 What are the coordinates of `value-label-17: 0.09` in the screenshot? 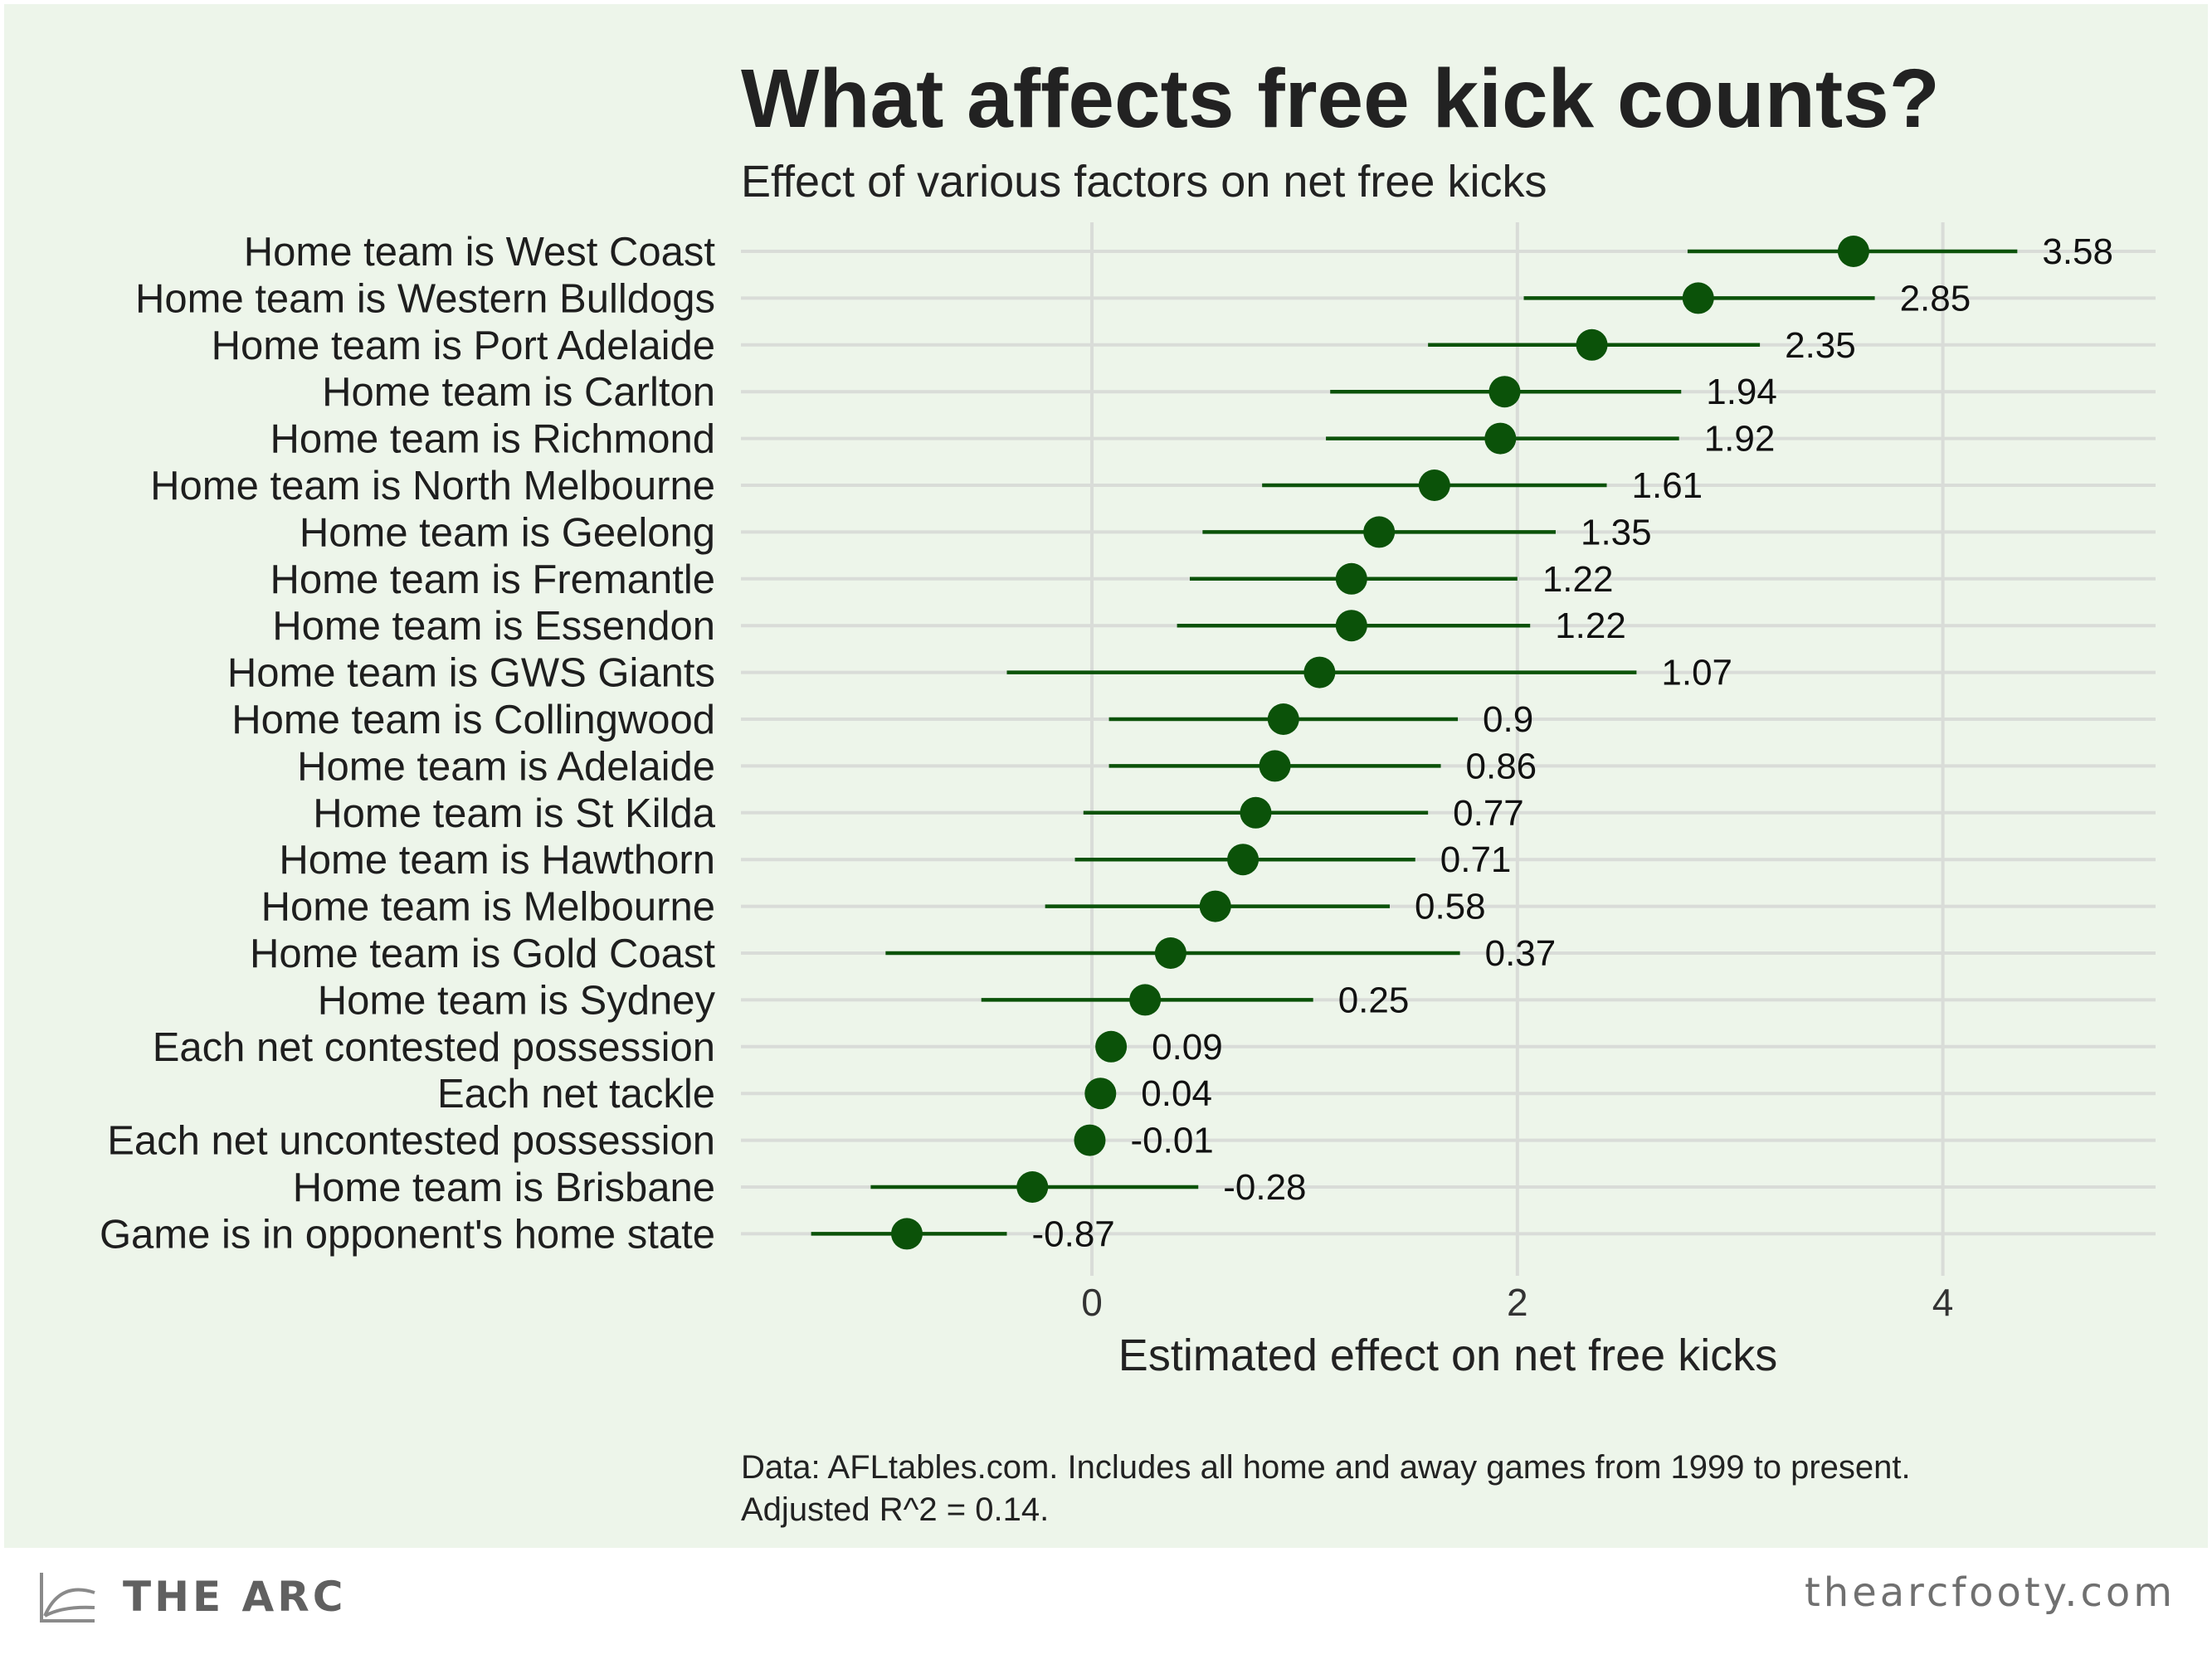 It's located at (1187, 1047).